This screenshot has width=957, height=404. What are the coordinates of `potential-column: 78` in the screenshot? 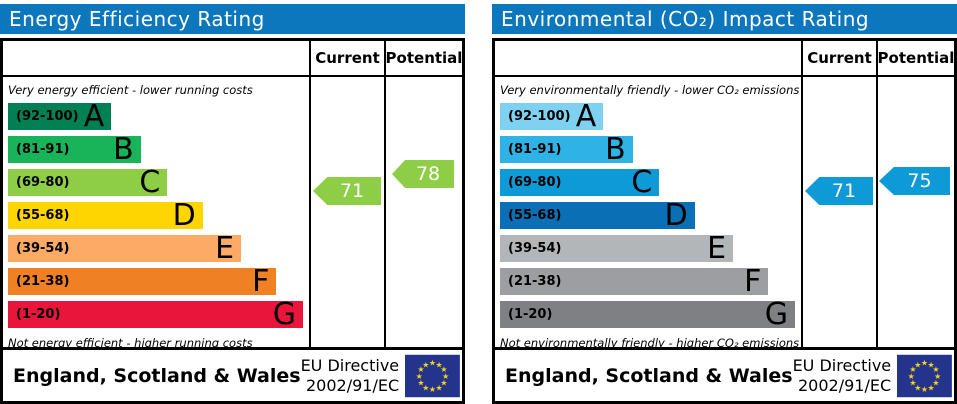 It's located at (423, 212).